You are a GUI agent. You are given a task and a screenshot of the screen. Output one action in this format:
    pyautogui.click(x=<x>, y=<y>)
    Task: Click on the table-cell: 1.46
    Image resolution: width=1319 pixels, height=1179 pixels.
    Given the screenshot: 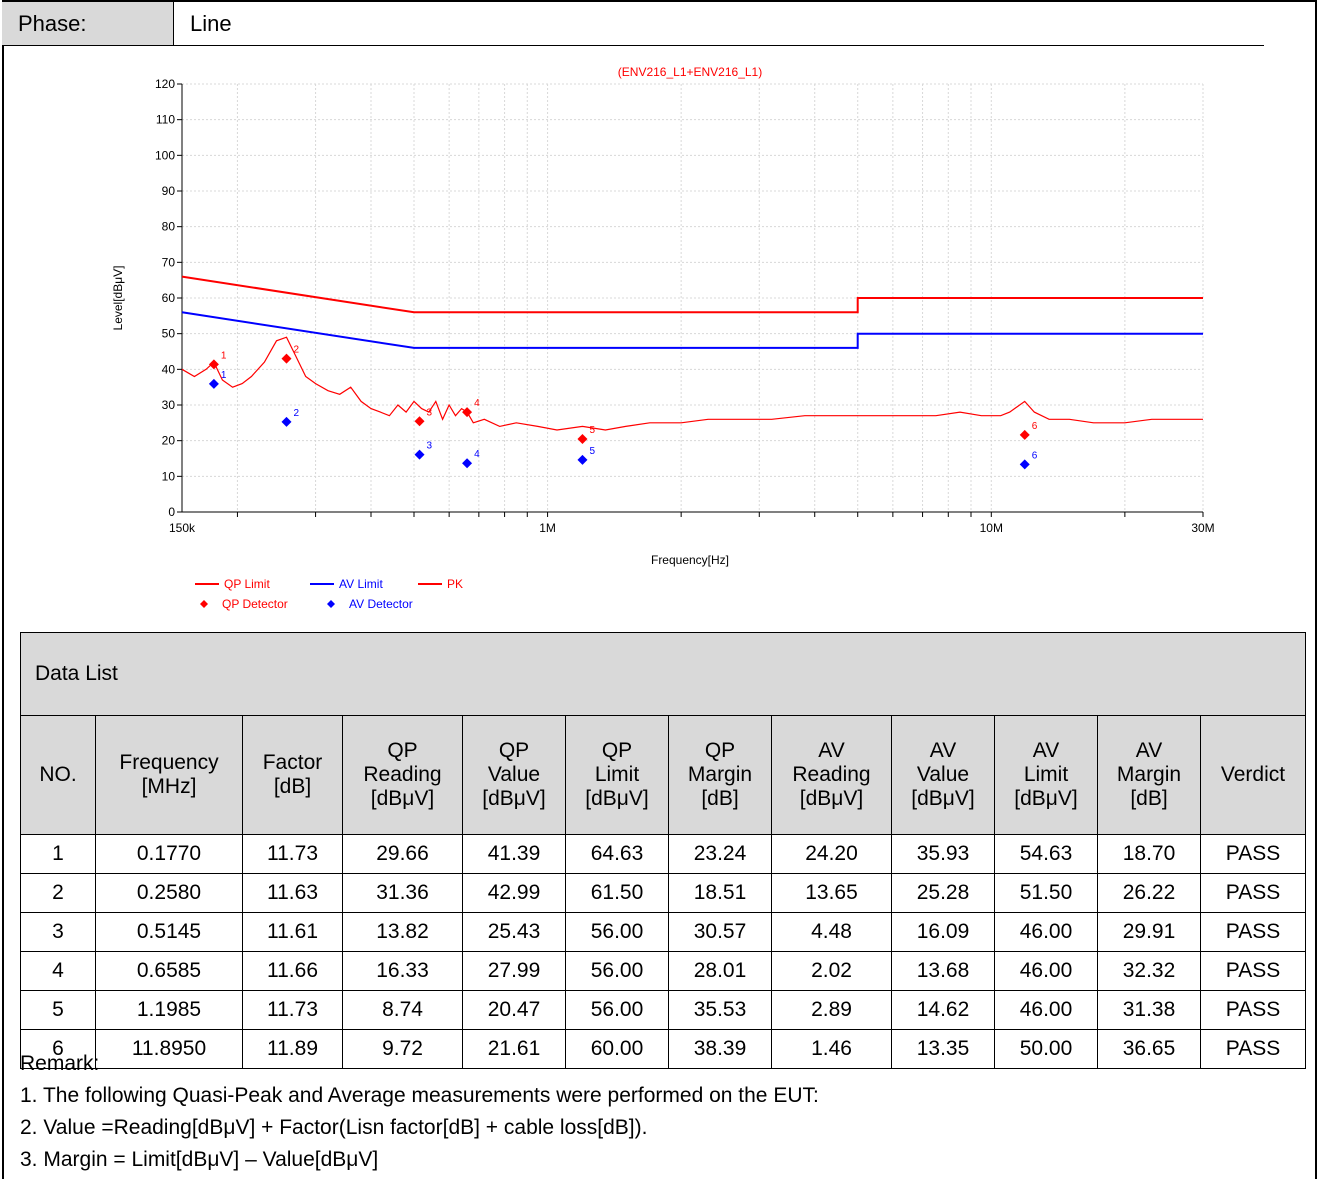 What is the action you would take?
    pyautogui.click(x=831, y=1049)
    